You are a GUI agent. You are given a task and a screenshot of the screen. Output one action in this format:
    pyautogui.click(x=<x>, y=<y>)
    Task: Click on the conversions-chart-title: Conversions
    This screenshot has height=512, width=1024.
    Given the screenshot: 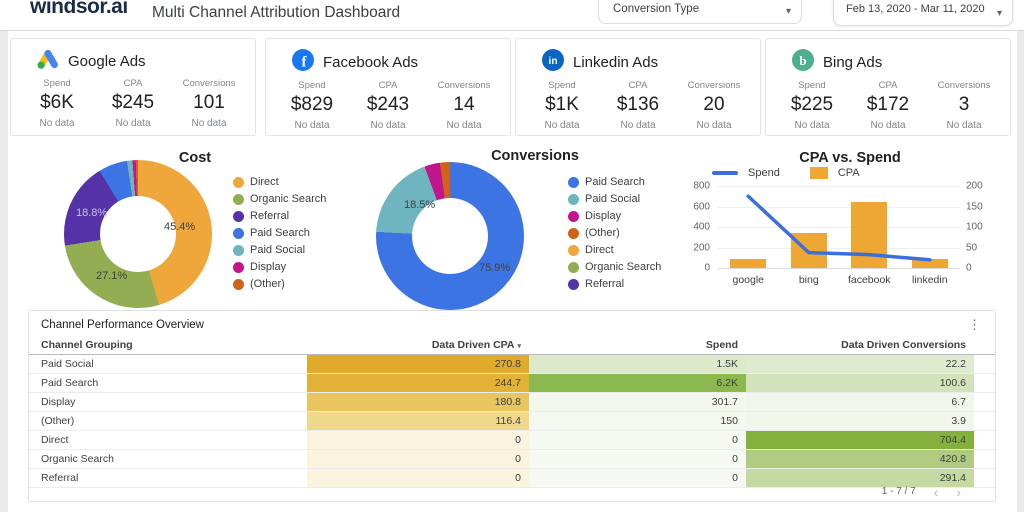 What is the action you would take?
    pyautogui.click(x=535, y=156)
    